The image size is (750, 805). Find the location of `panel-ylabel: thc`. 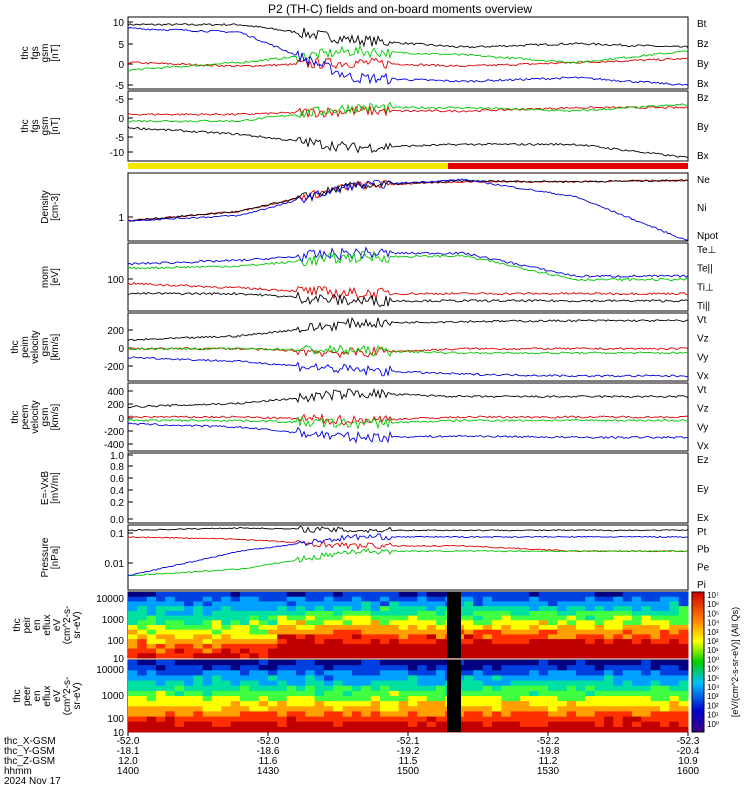

panel-ylabel: thc is located at coordinates (17, 695).